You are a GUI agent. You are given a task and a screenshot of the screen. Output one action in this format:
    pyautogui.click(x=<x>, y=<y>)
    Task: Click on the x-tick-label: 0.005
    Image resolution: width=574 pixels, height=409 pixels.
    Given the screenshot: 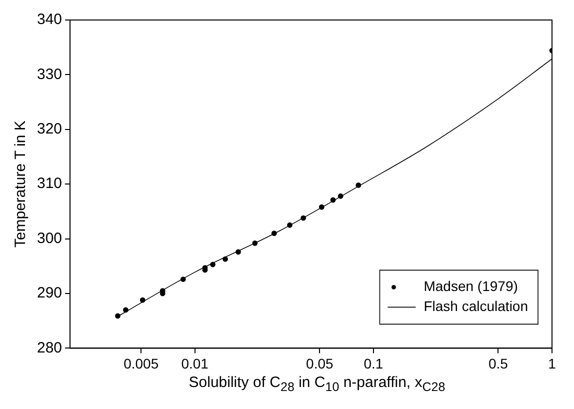 What is the action you would take?
    pyautogui.click(x=141, y=363)
    